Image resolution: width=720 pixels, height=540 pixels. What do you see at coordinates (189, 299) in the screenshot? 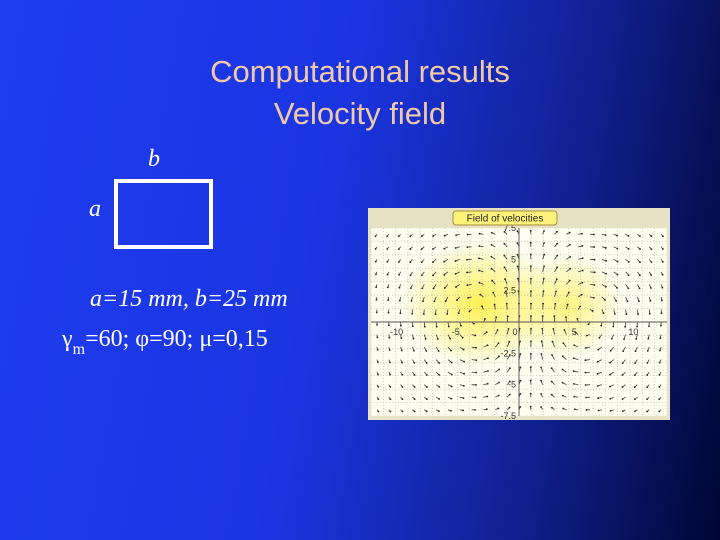
I see `dimensions-text: a=15 mm, b=25 mm` at bounding box center [189, 299].